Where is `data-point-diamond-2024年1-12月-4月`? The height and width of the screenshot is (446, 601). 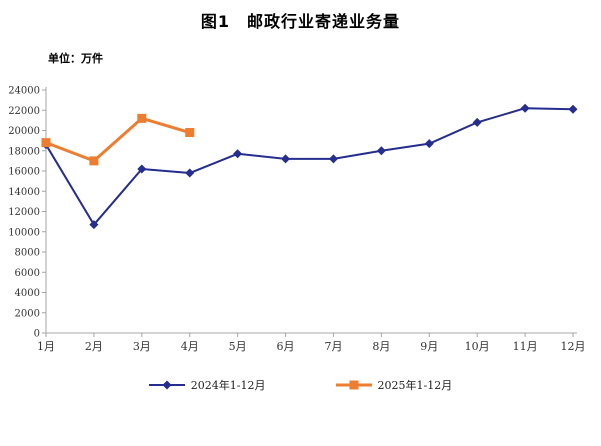
data-point-diamond-2024年1-12月-4月 is located at coordinates (190, 173).